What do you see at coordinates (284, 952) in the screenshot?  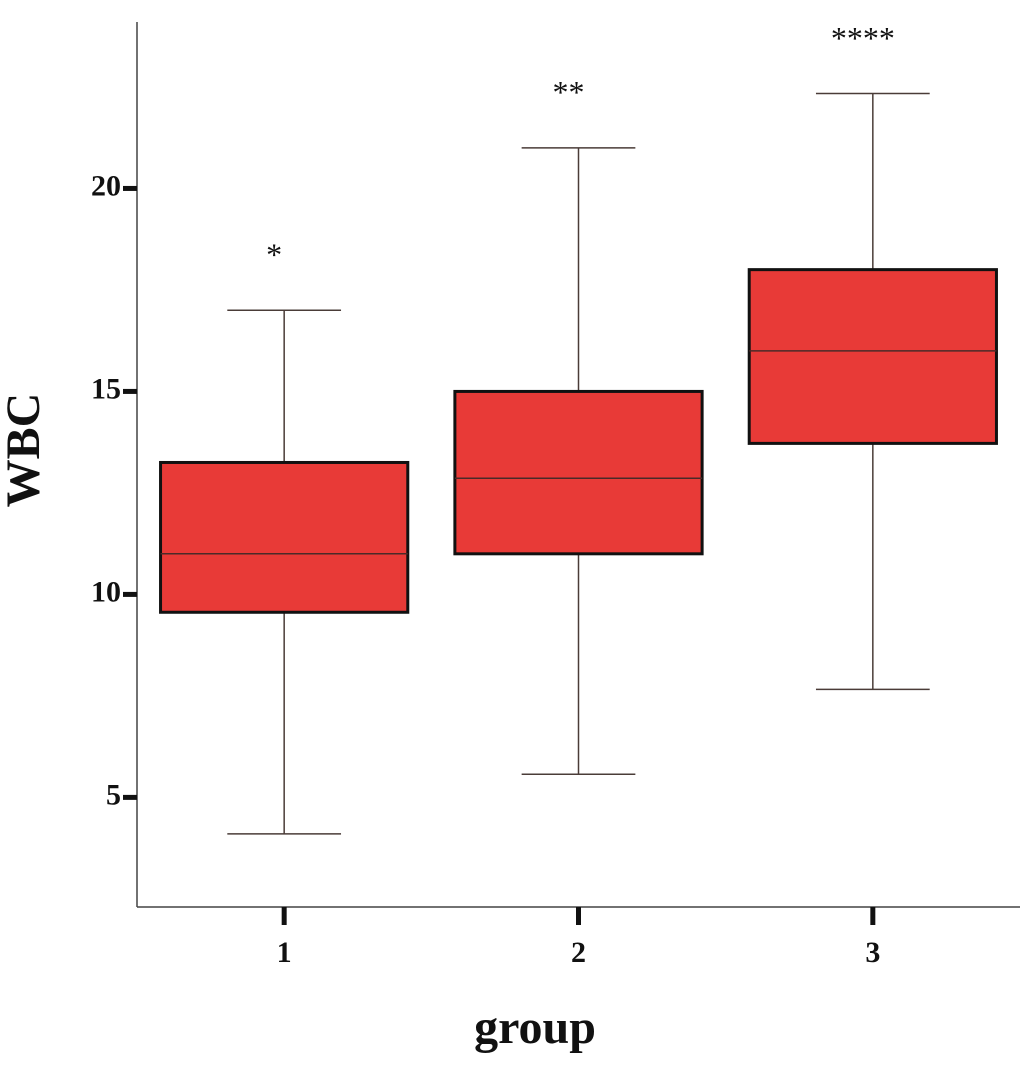 I see `x-tick-label: 1` at bounding box center [284, 952].